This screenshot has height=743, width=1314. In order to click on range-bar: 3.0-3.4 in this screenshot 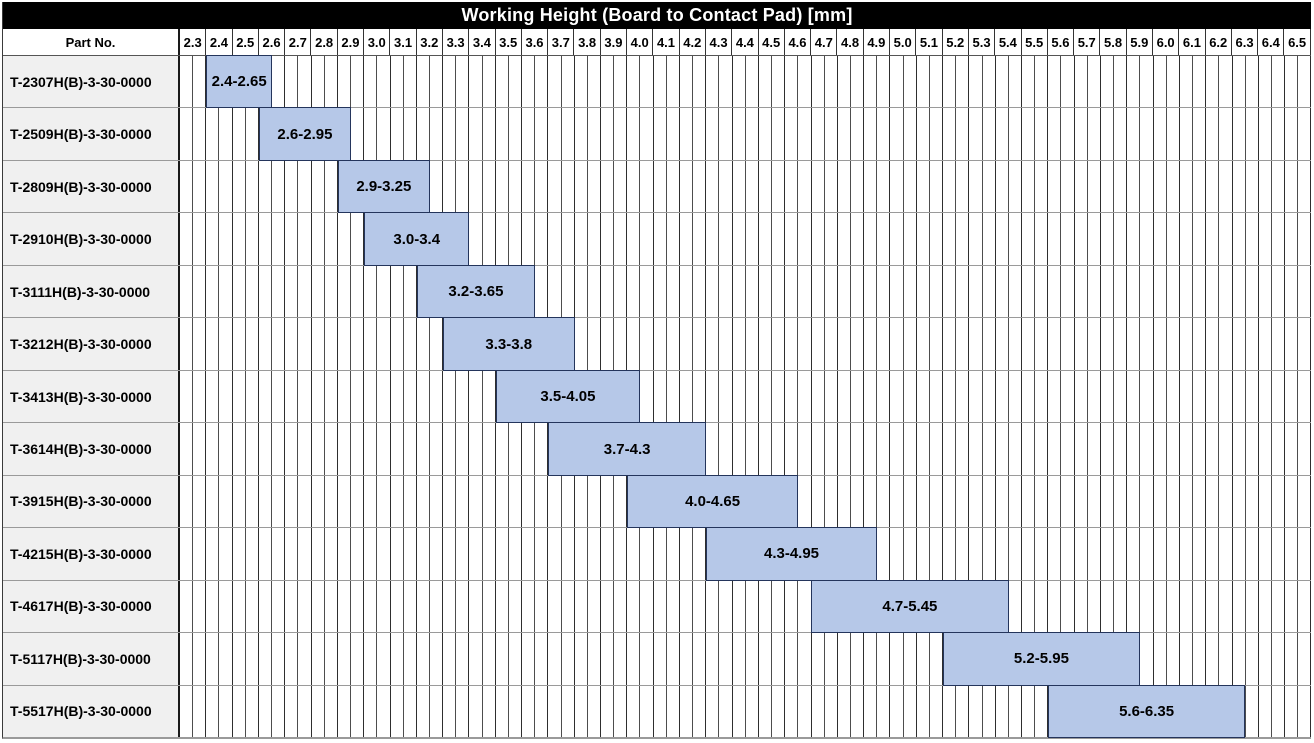, I will do `click(417, 239)`.